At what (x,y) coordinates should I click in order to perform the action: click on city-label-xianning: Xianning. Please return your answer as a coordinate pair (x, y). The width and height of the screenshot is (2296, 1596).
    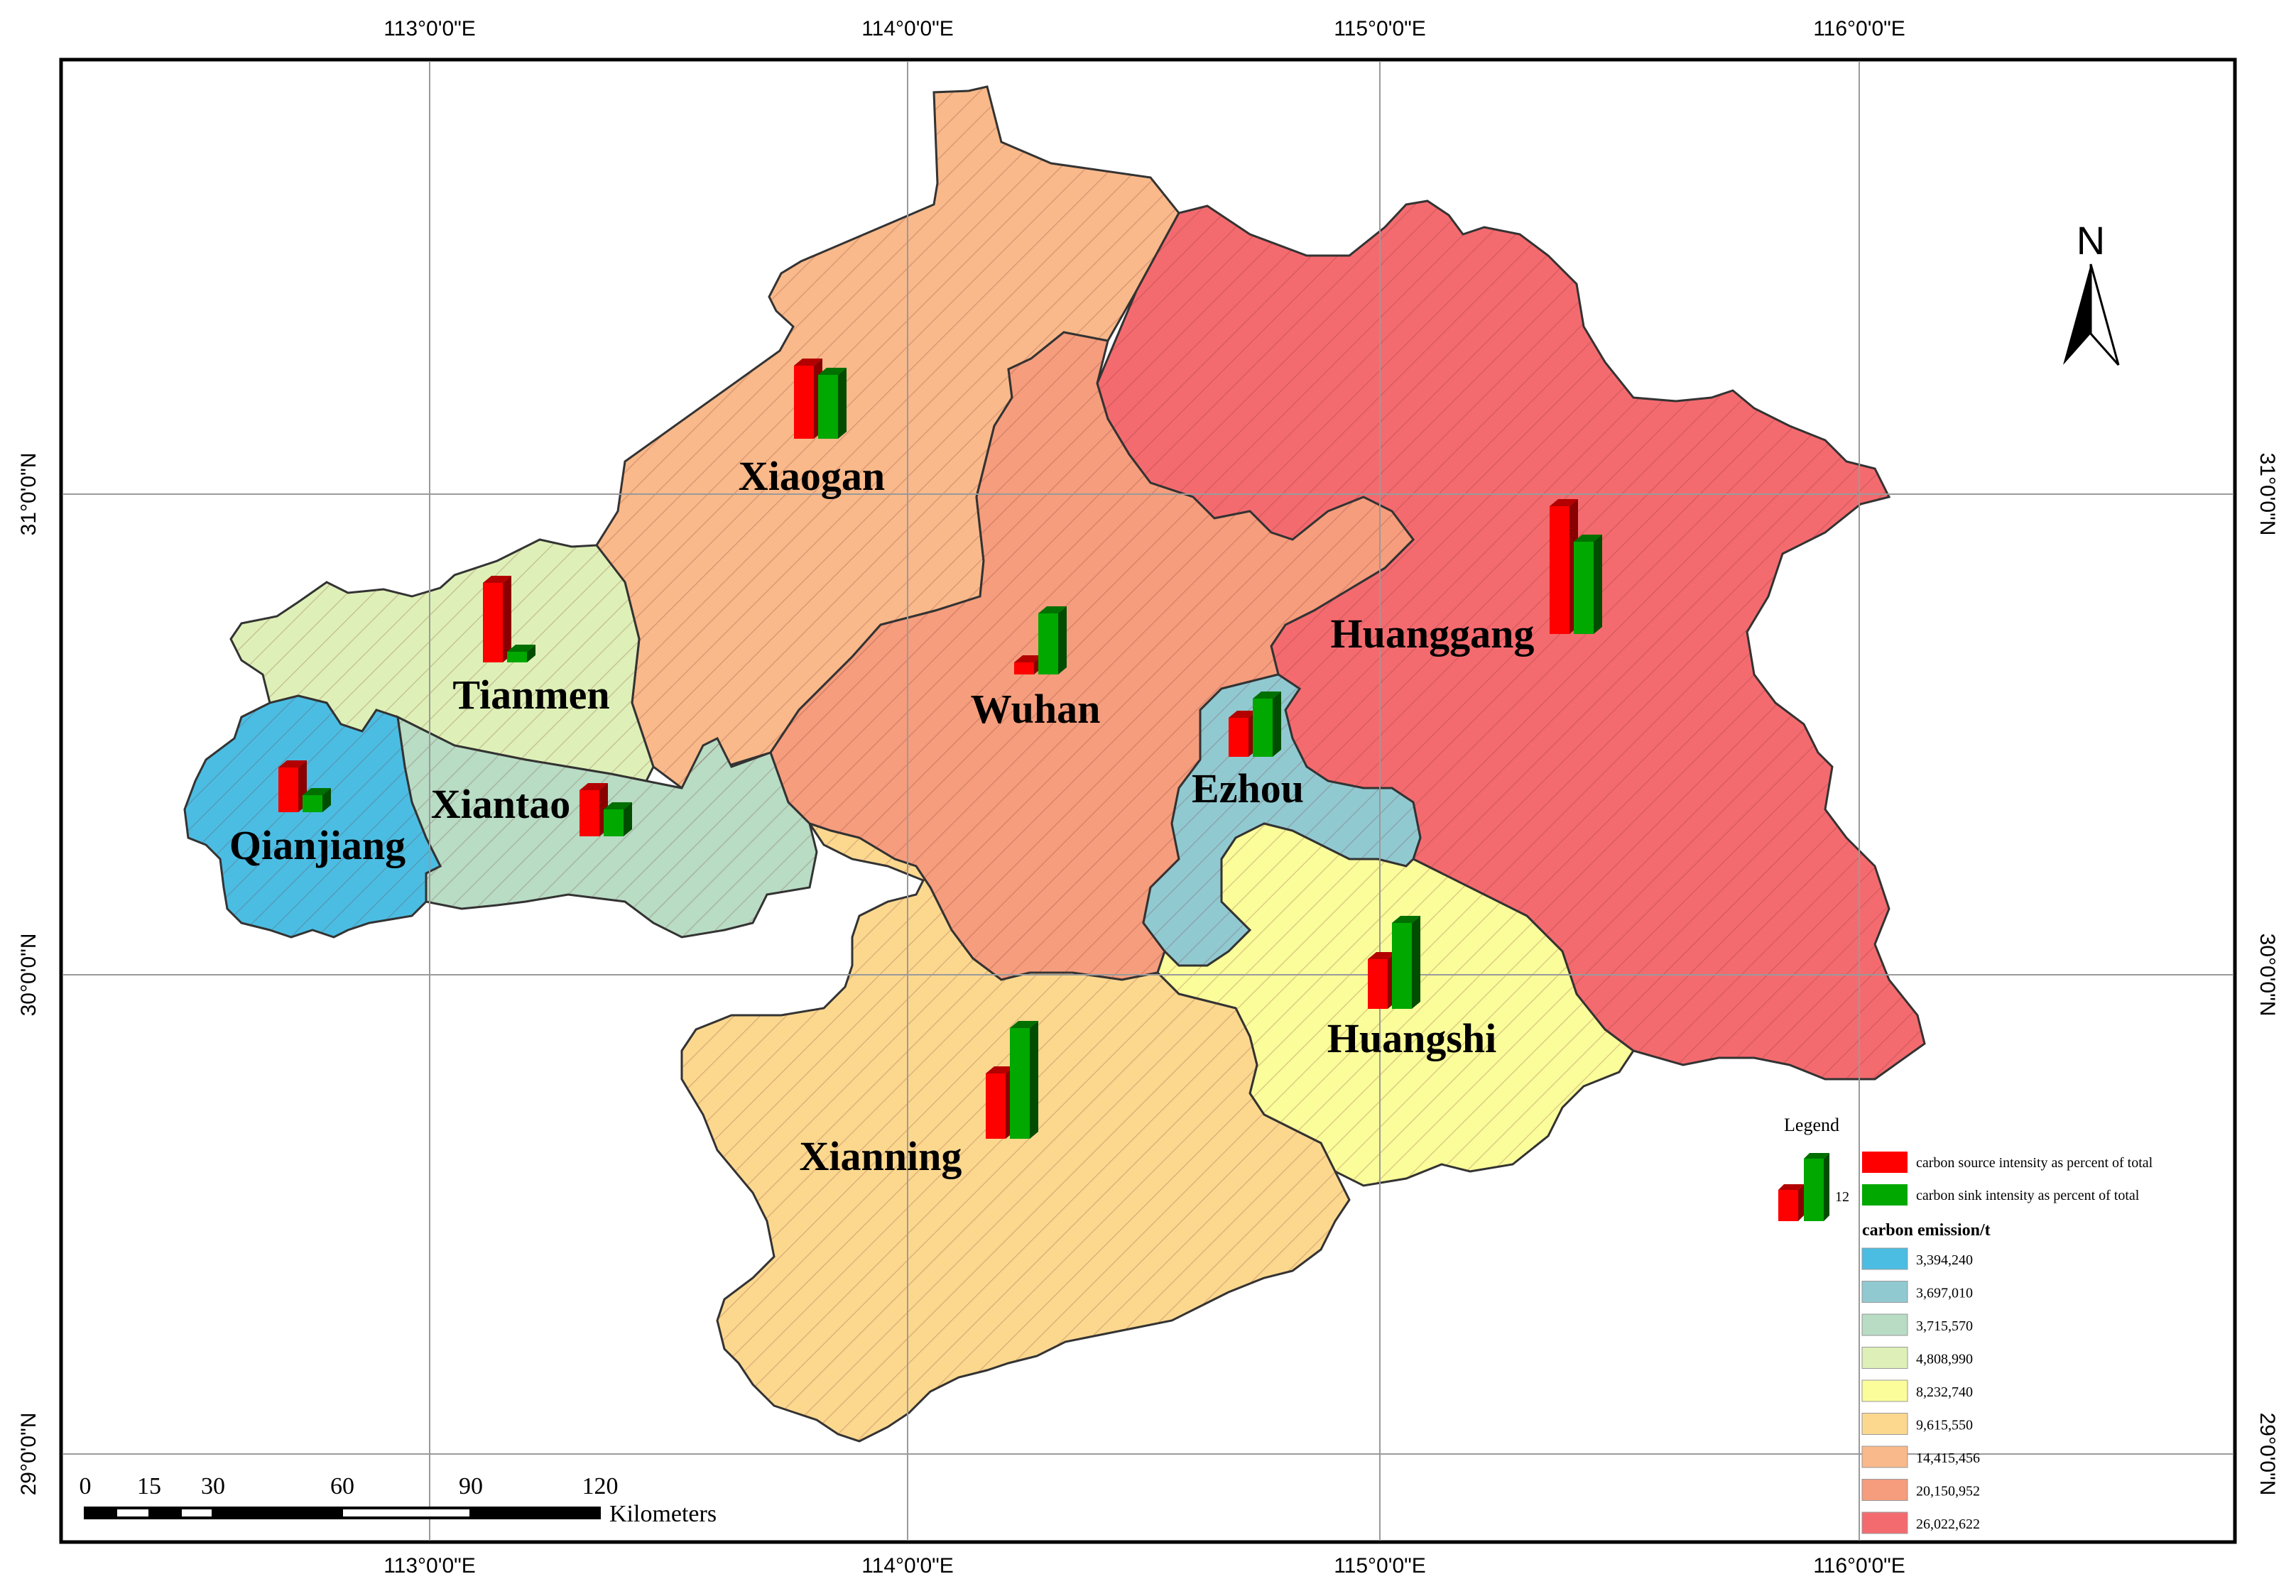
    Looking at the image, I should click on (881, 1156).